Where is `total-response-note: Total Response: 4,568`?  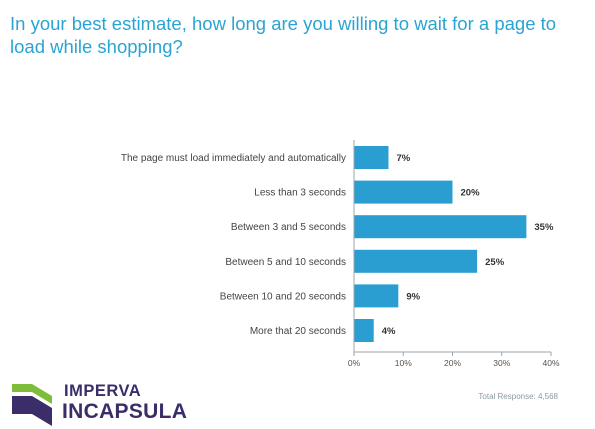 total-response-note: Total Response: 4,568 is located at coordinates (518, 396).